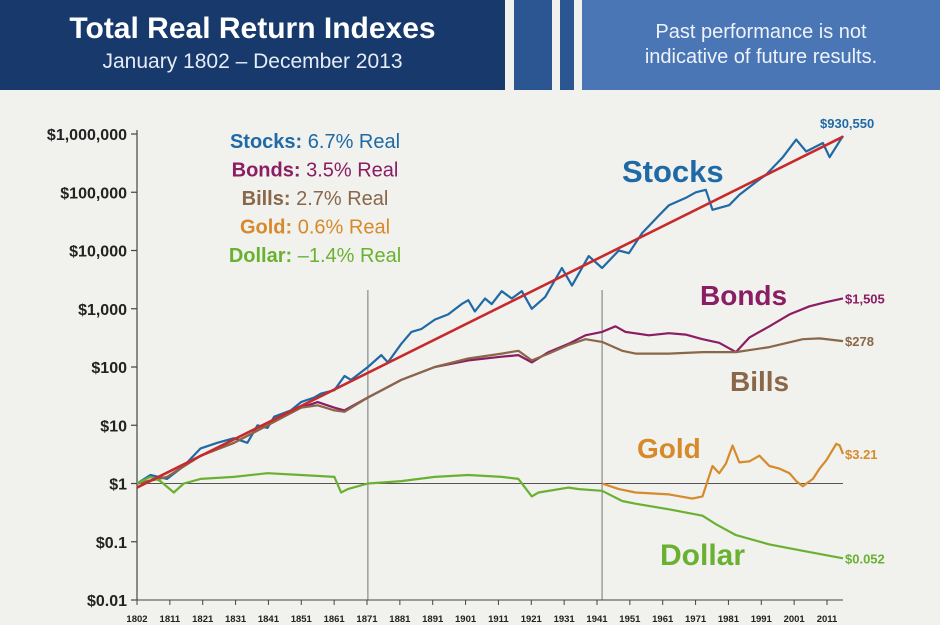  Describe the element at coordinates (759, 381) in the screenshot. I see `series-label-bills: Bills` at that location.